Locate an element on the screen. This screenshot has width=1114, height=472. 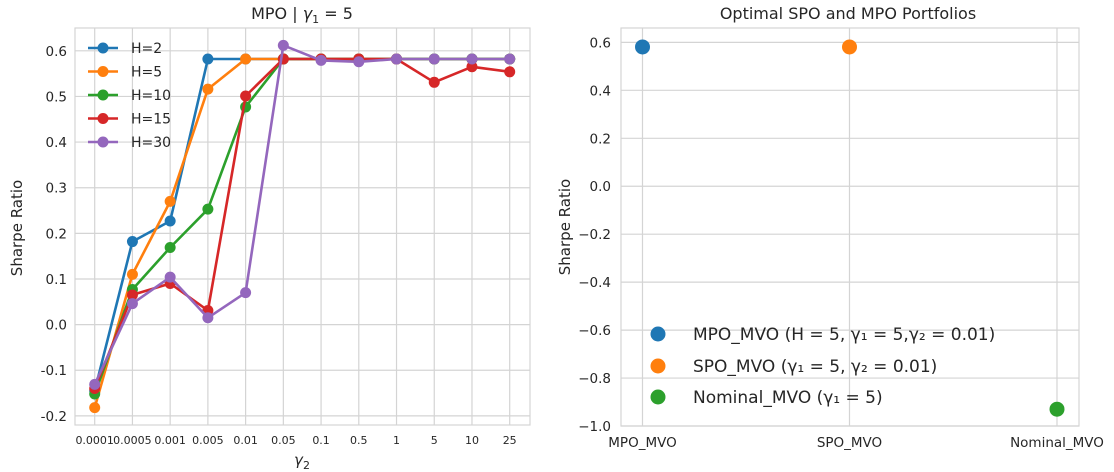
left-y-tick-label: 0.3 is located at coordinates (56, 189).